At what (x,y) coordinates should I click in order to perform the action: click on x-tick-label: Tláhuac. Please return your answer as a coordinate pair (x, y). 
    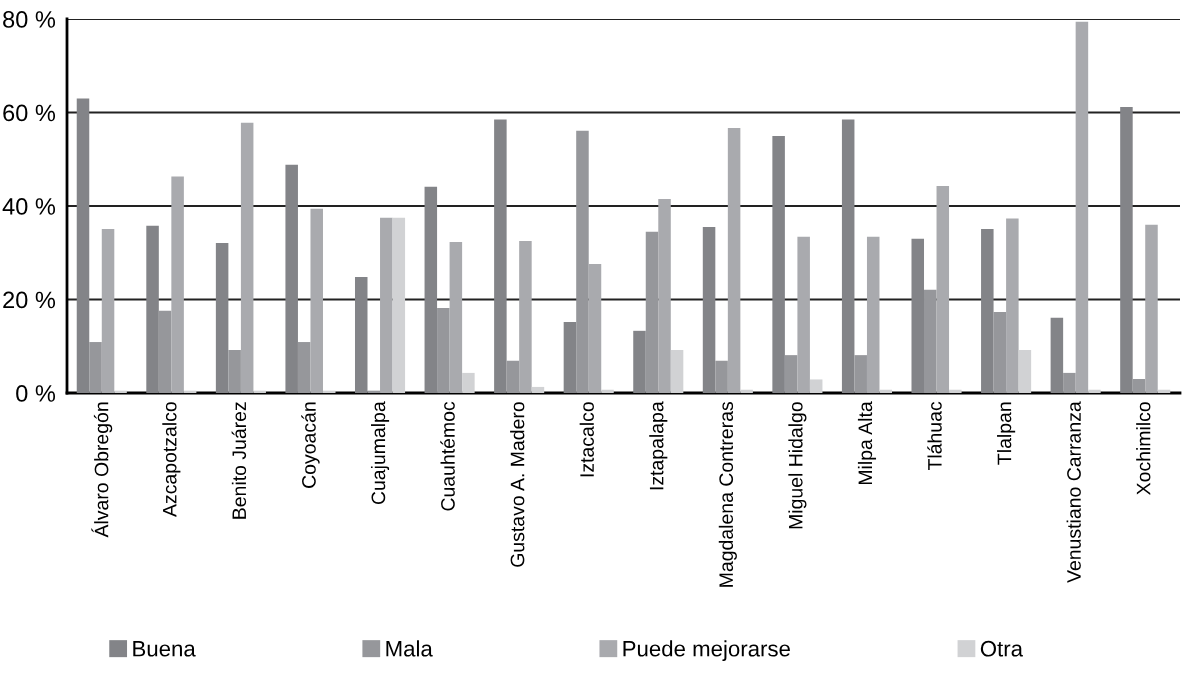
    Looking at the image, I should click on (934, 436).